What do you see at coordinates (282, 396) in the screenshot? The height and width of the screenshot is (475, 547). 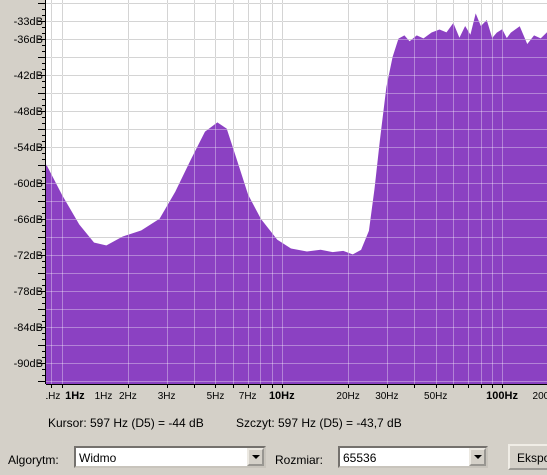 I see `x-tick-label: 10Hz` at bounding box center [282, 396].